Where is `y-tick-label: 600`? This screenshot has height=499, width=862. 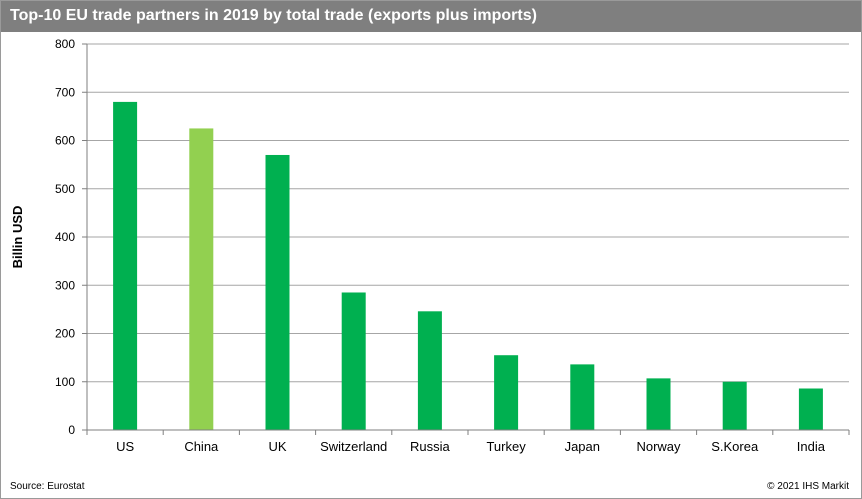 y-tick-label: 600 is located at coordinates (65, 141).